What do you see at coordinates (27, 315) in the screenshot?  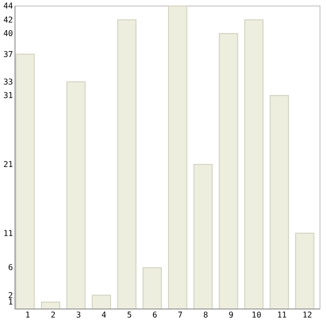 I see `x-tick-label: 1` at bounding box center [27, 315].